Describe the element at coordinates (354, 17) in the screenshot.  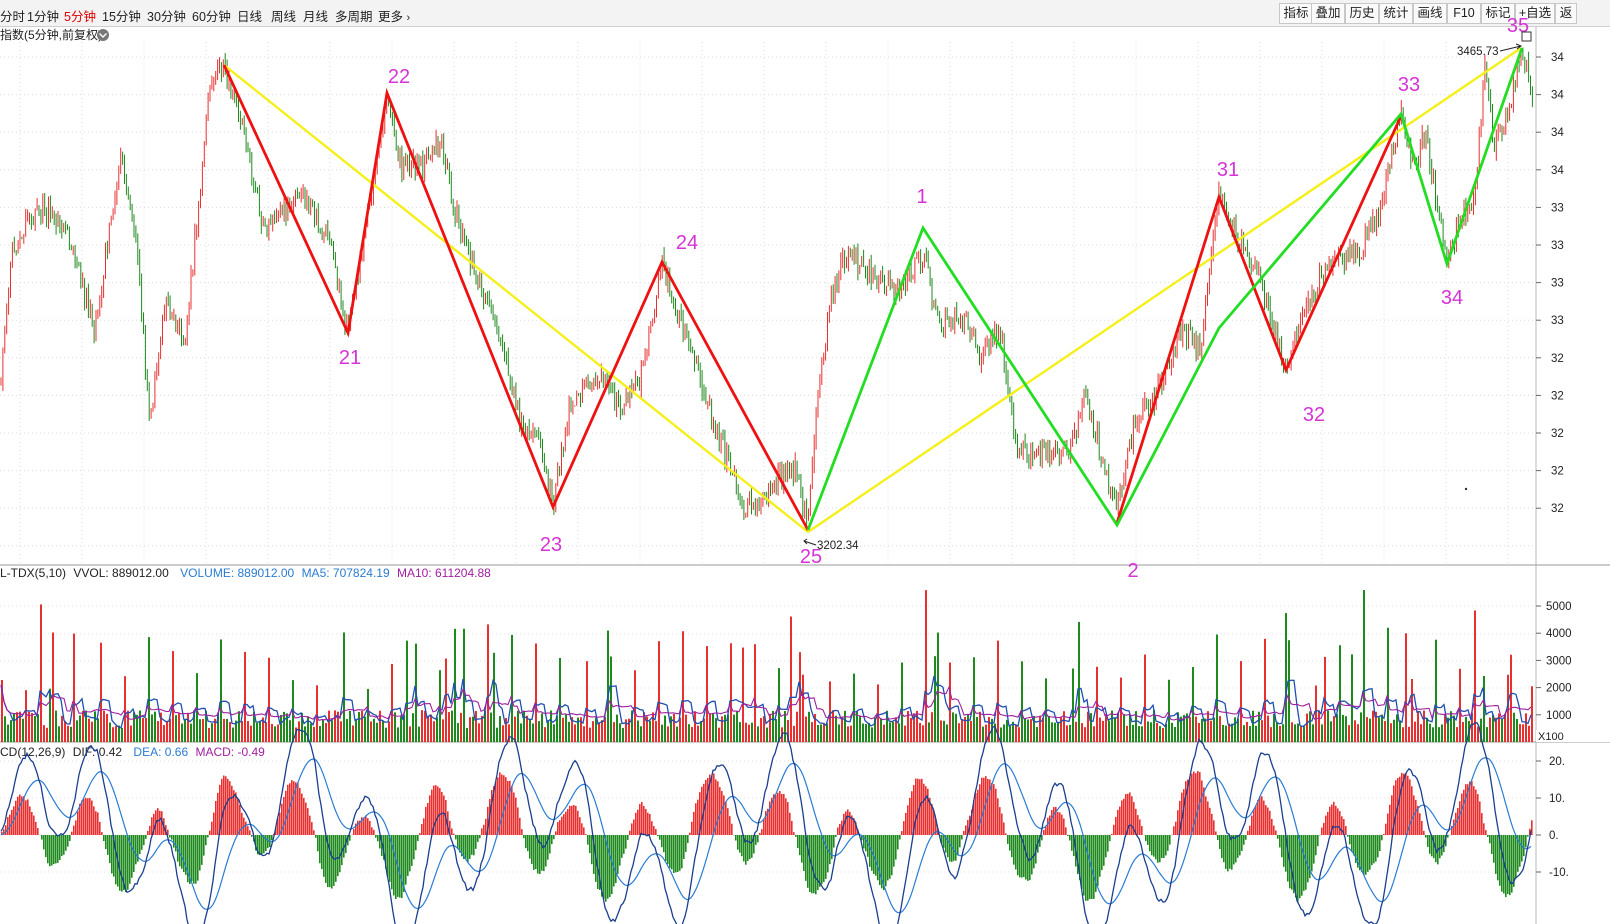
I see `period-multi: 多周期` at that location.